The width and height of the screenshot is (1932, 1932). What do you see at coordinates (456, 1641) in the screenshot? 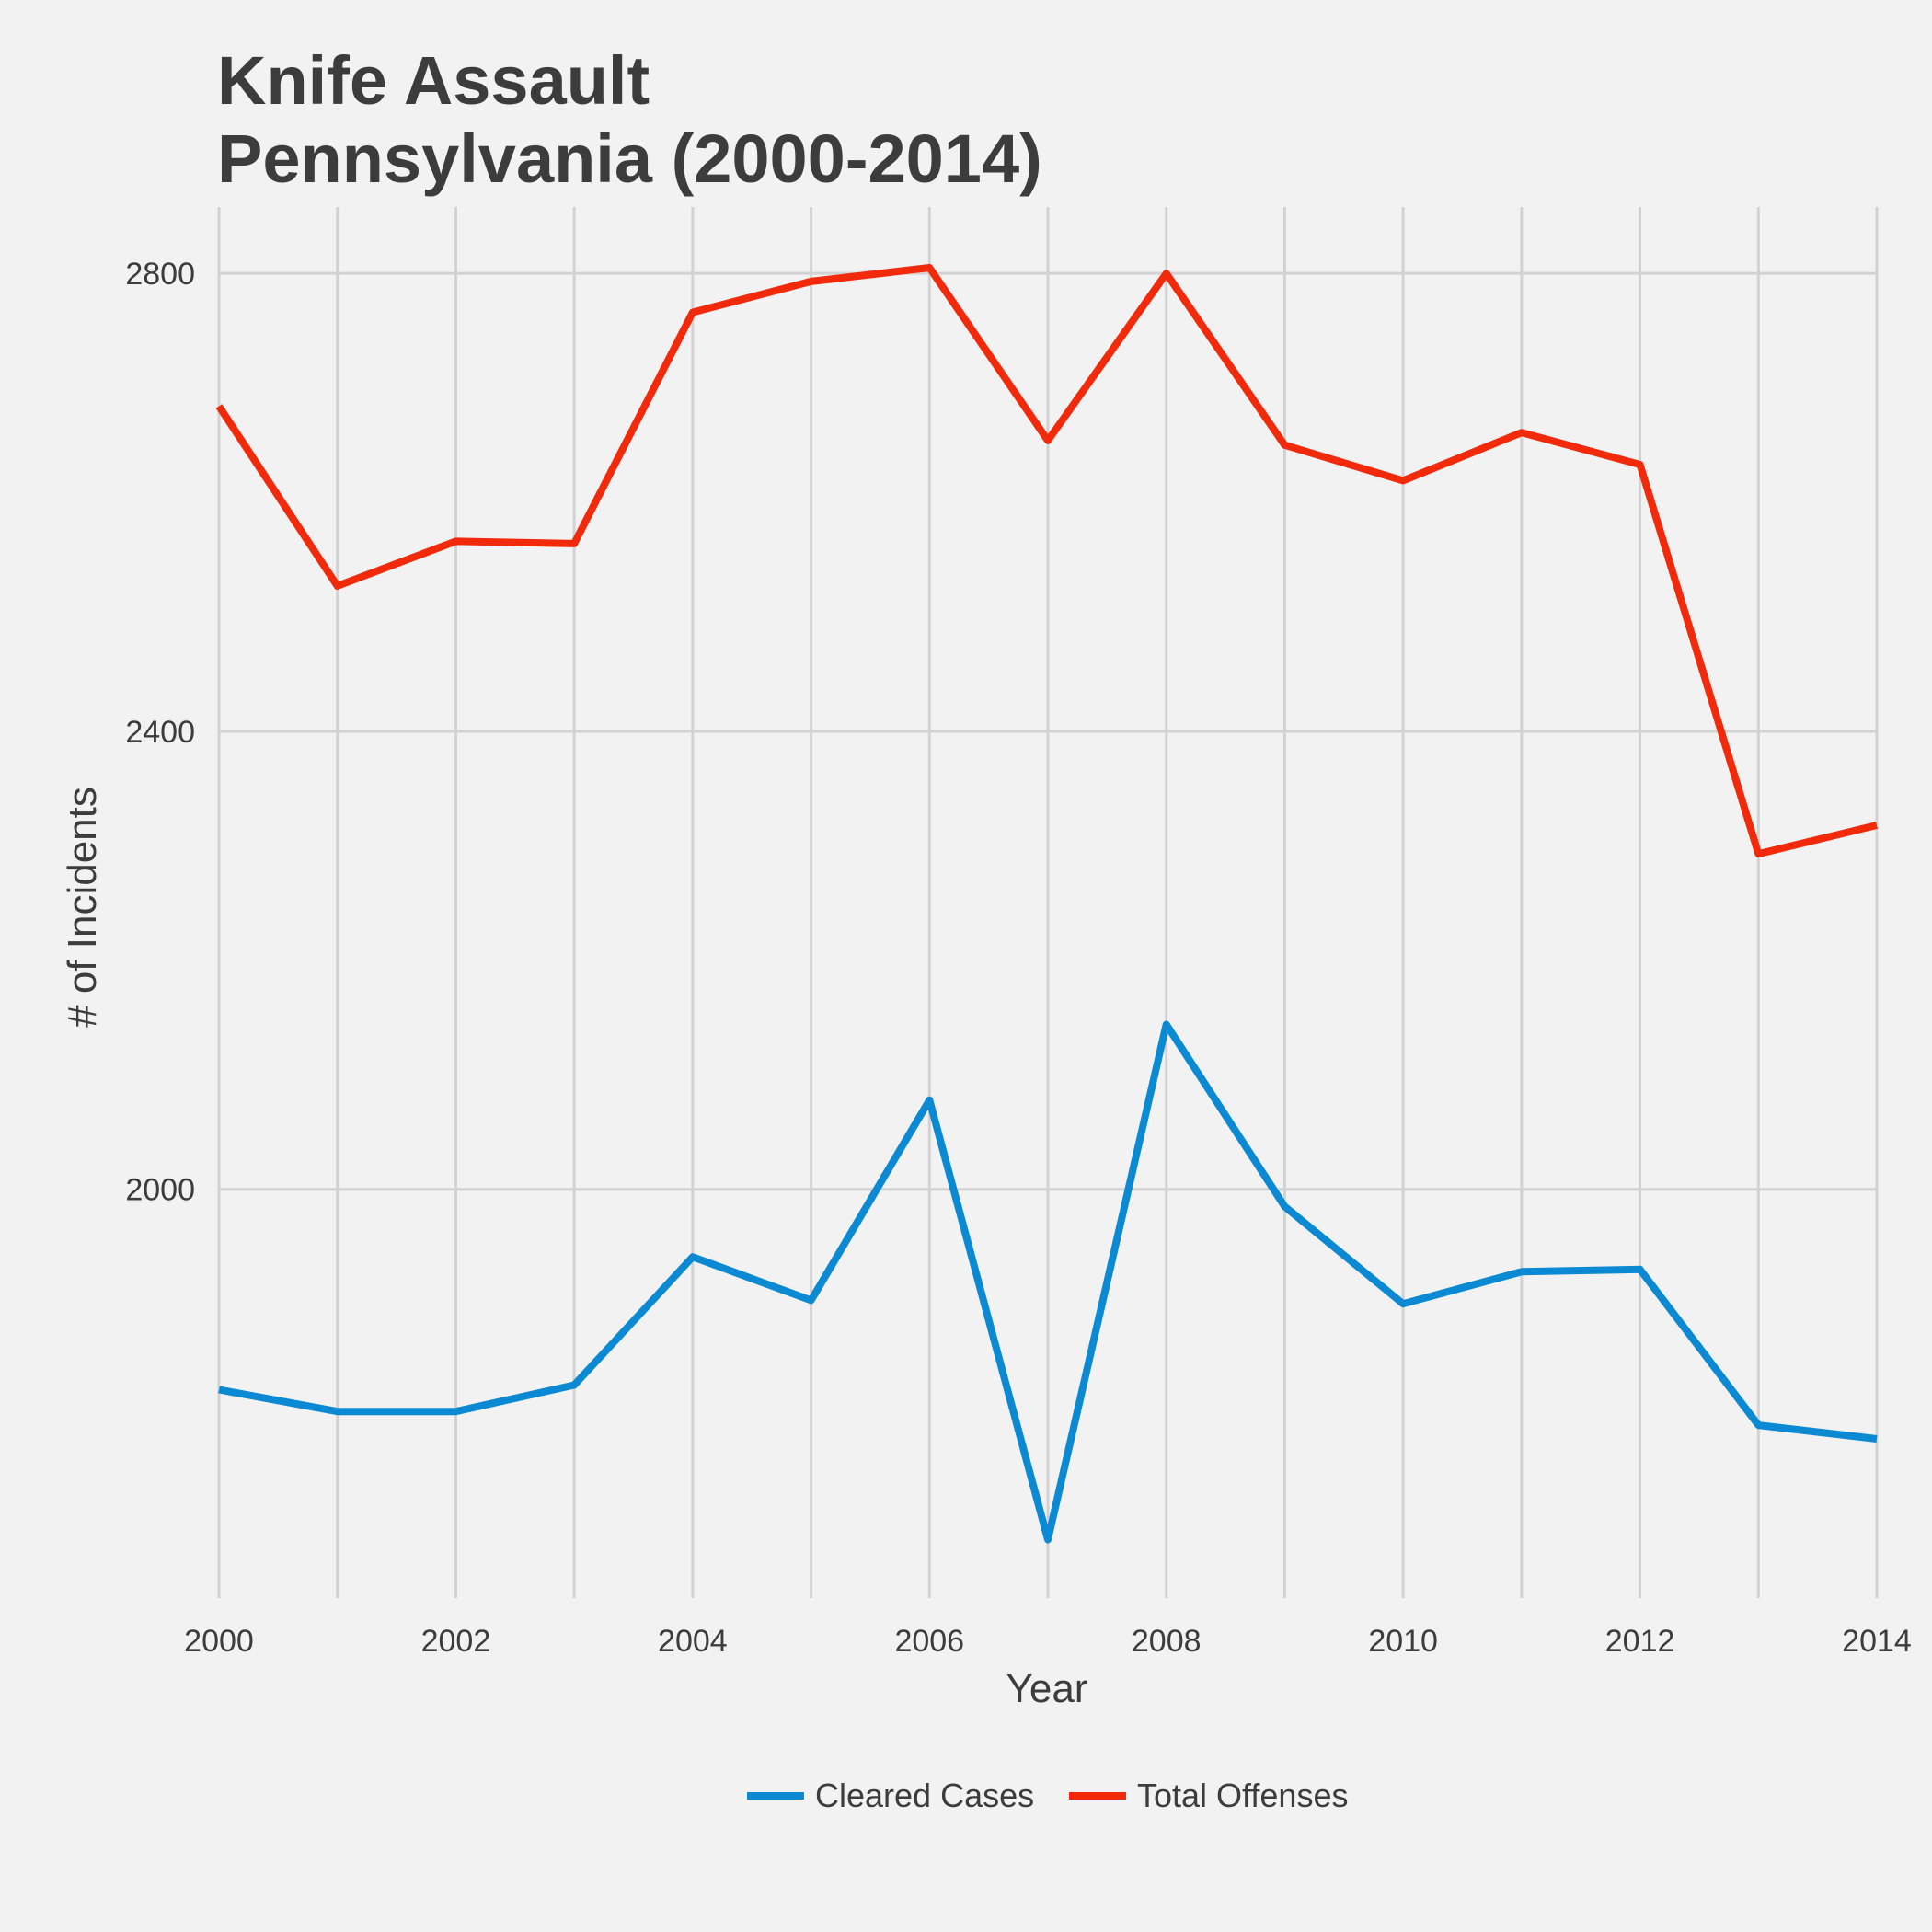
I see `x-tick-label: 2002` at bounding box center [456, 1641].